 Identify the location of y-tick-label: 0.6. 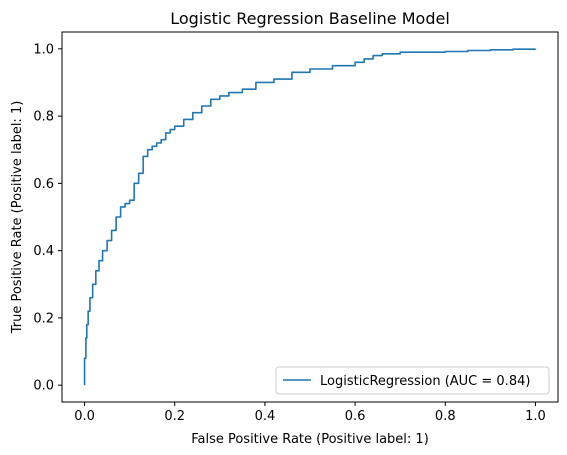
(43, 184).